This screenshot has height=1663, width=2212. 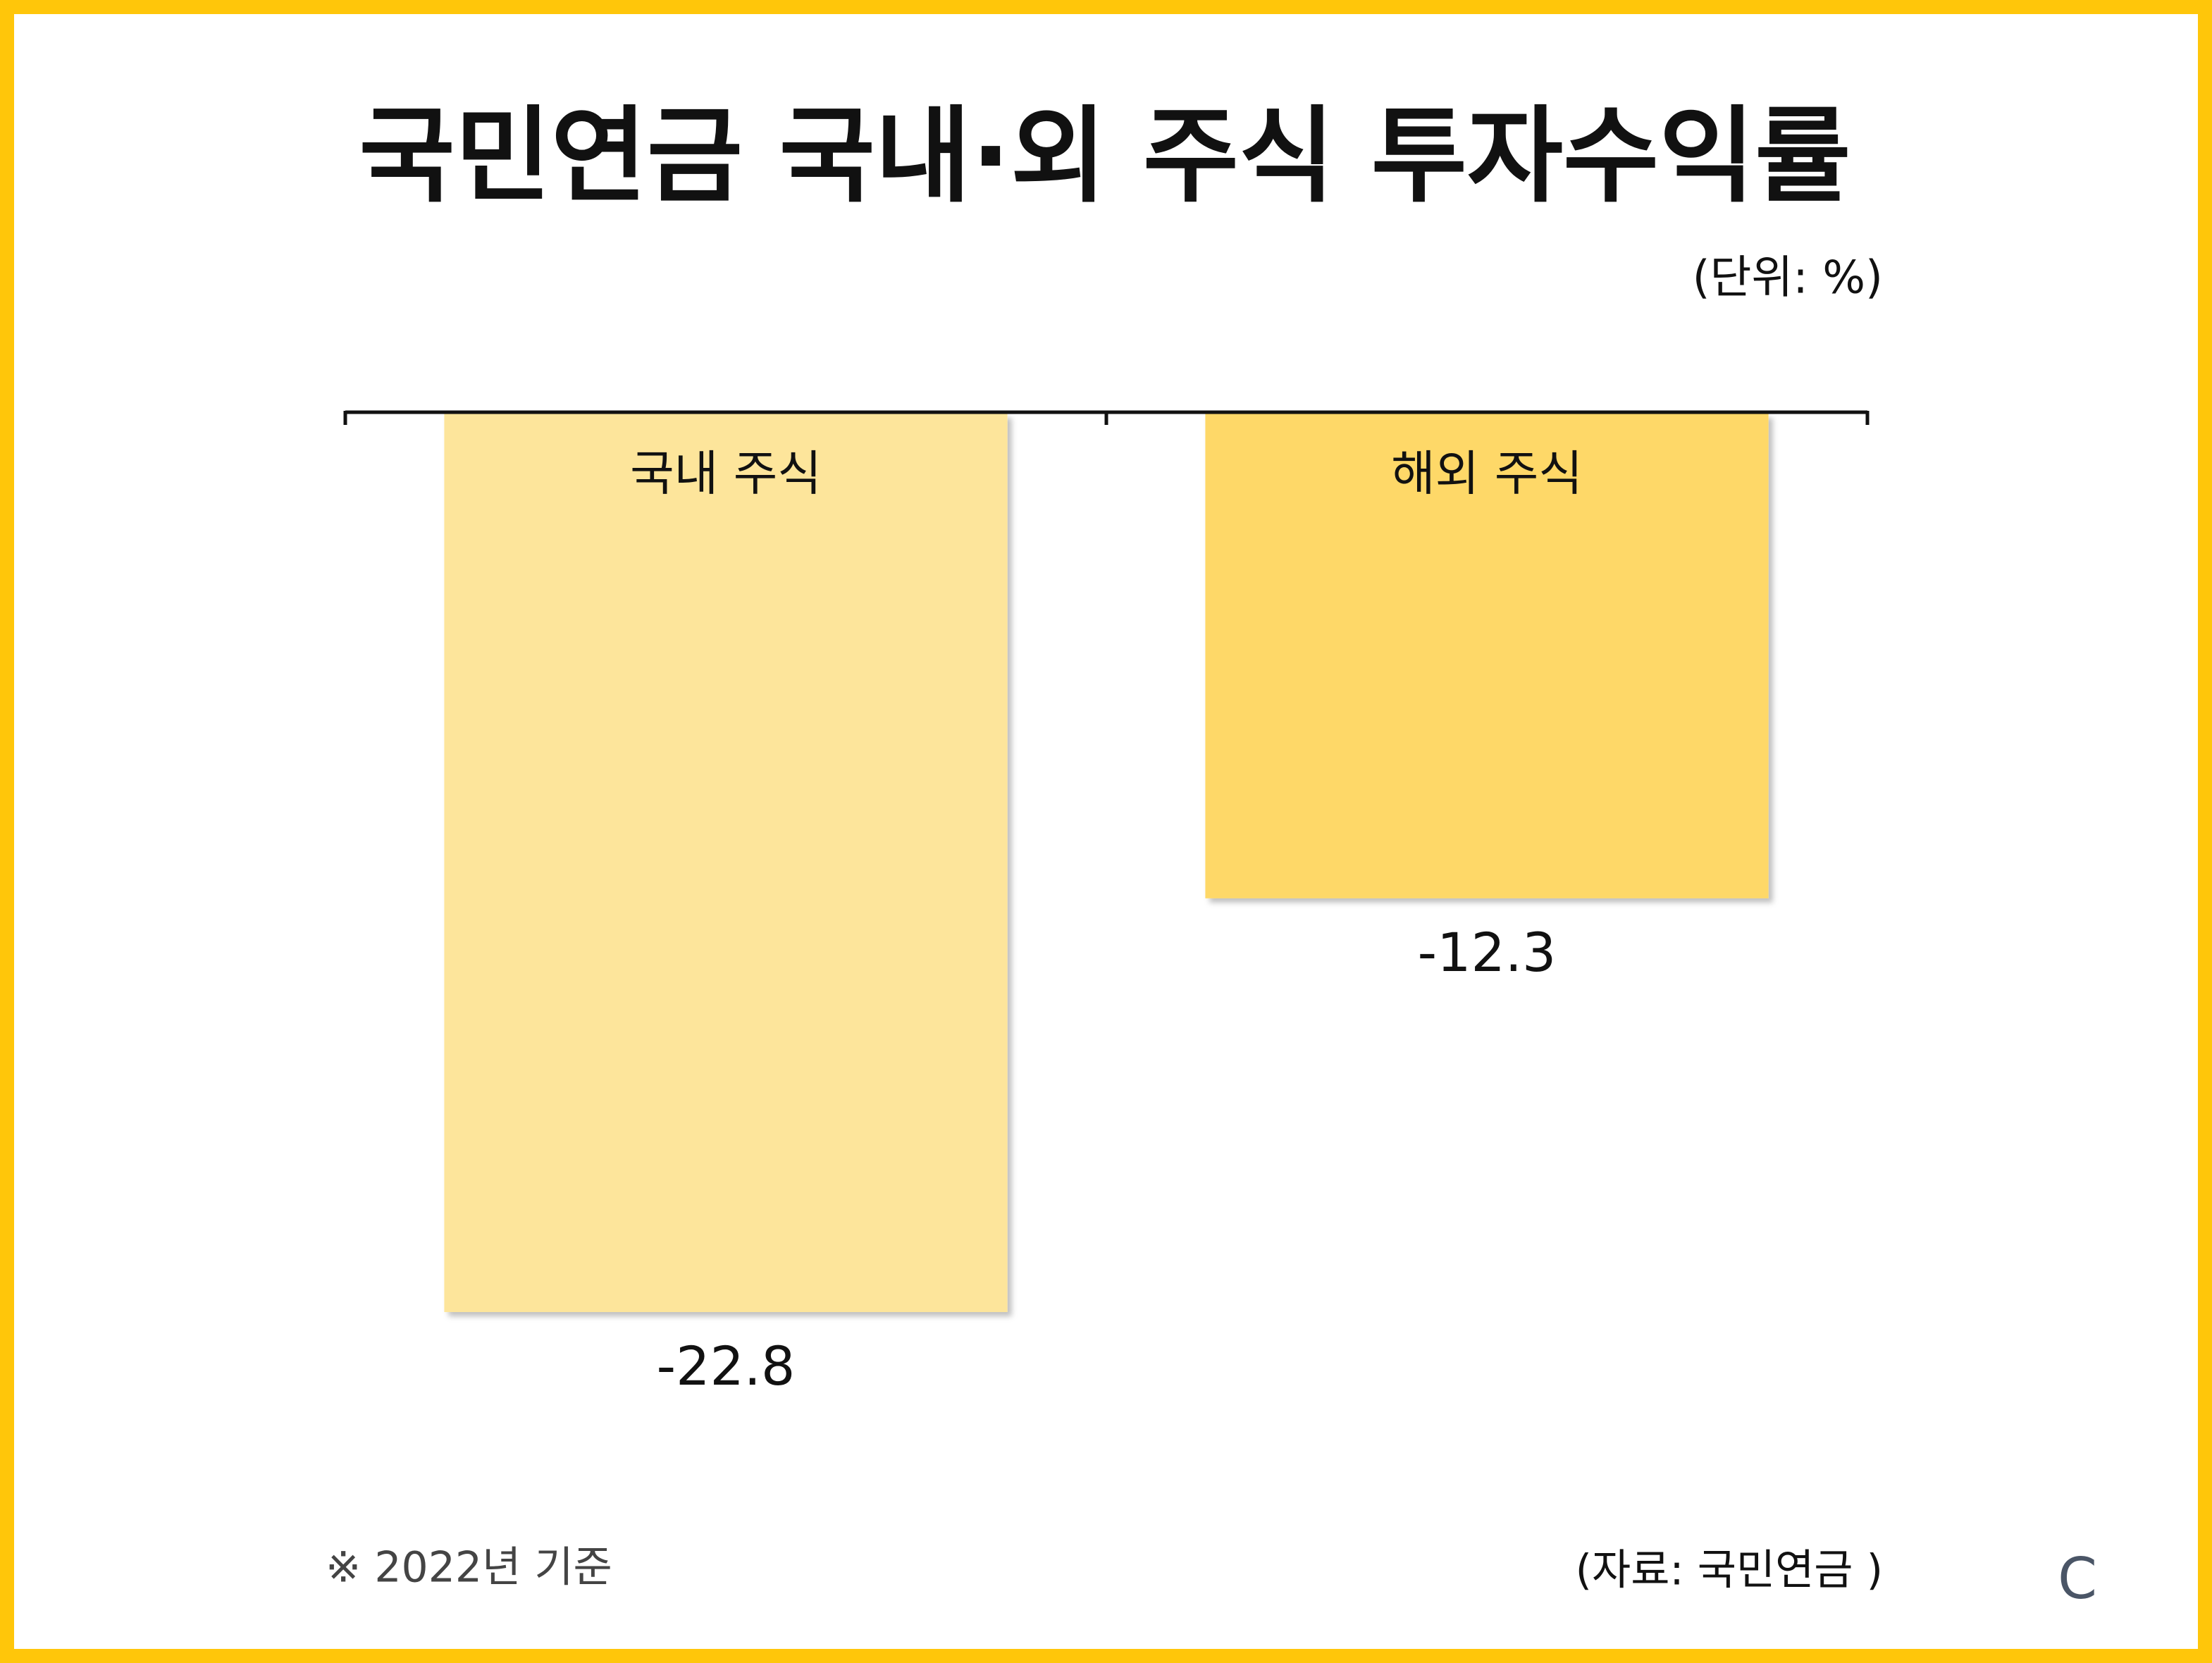 What do you see at coordinates (469, 1568) in the screenshot?
I see `footnote: ※ 2022년 기준` at bounding box center [469, 1568].